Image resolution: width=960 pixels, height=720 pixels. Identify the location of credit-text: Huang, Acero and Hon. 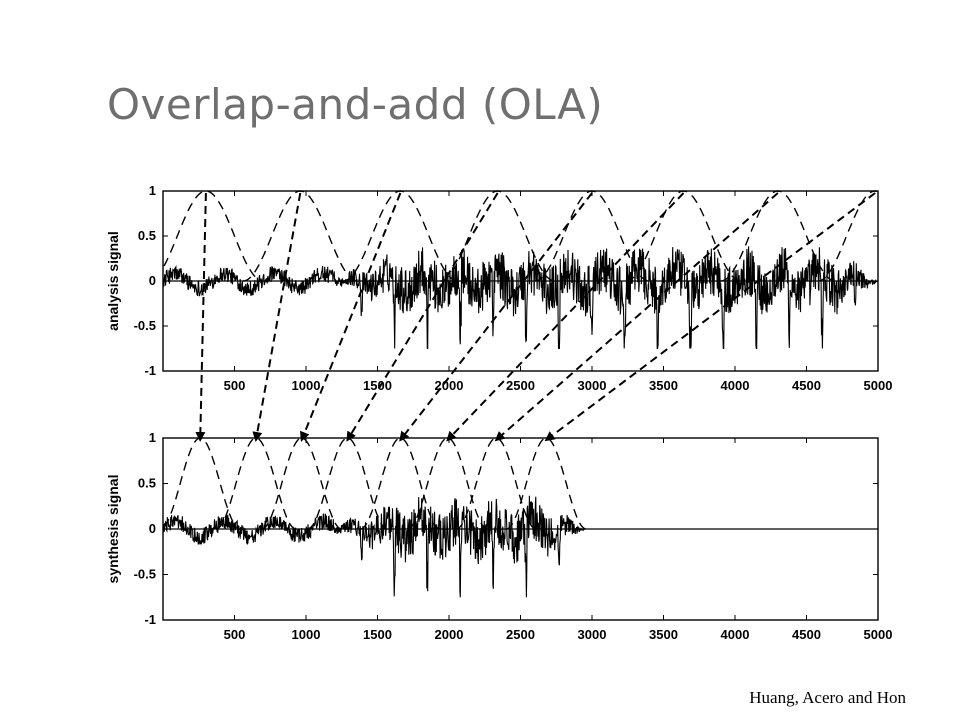
(827, 697).